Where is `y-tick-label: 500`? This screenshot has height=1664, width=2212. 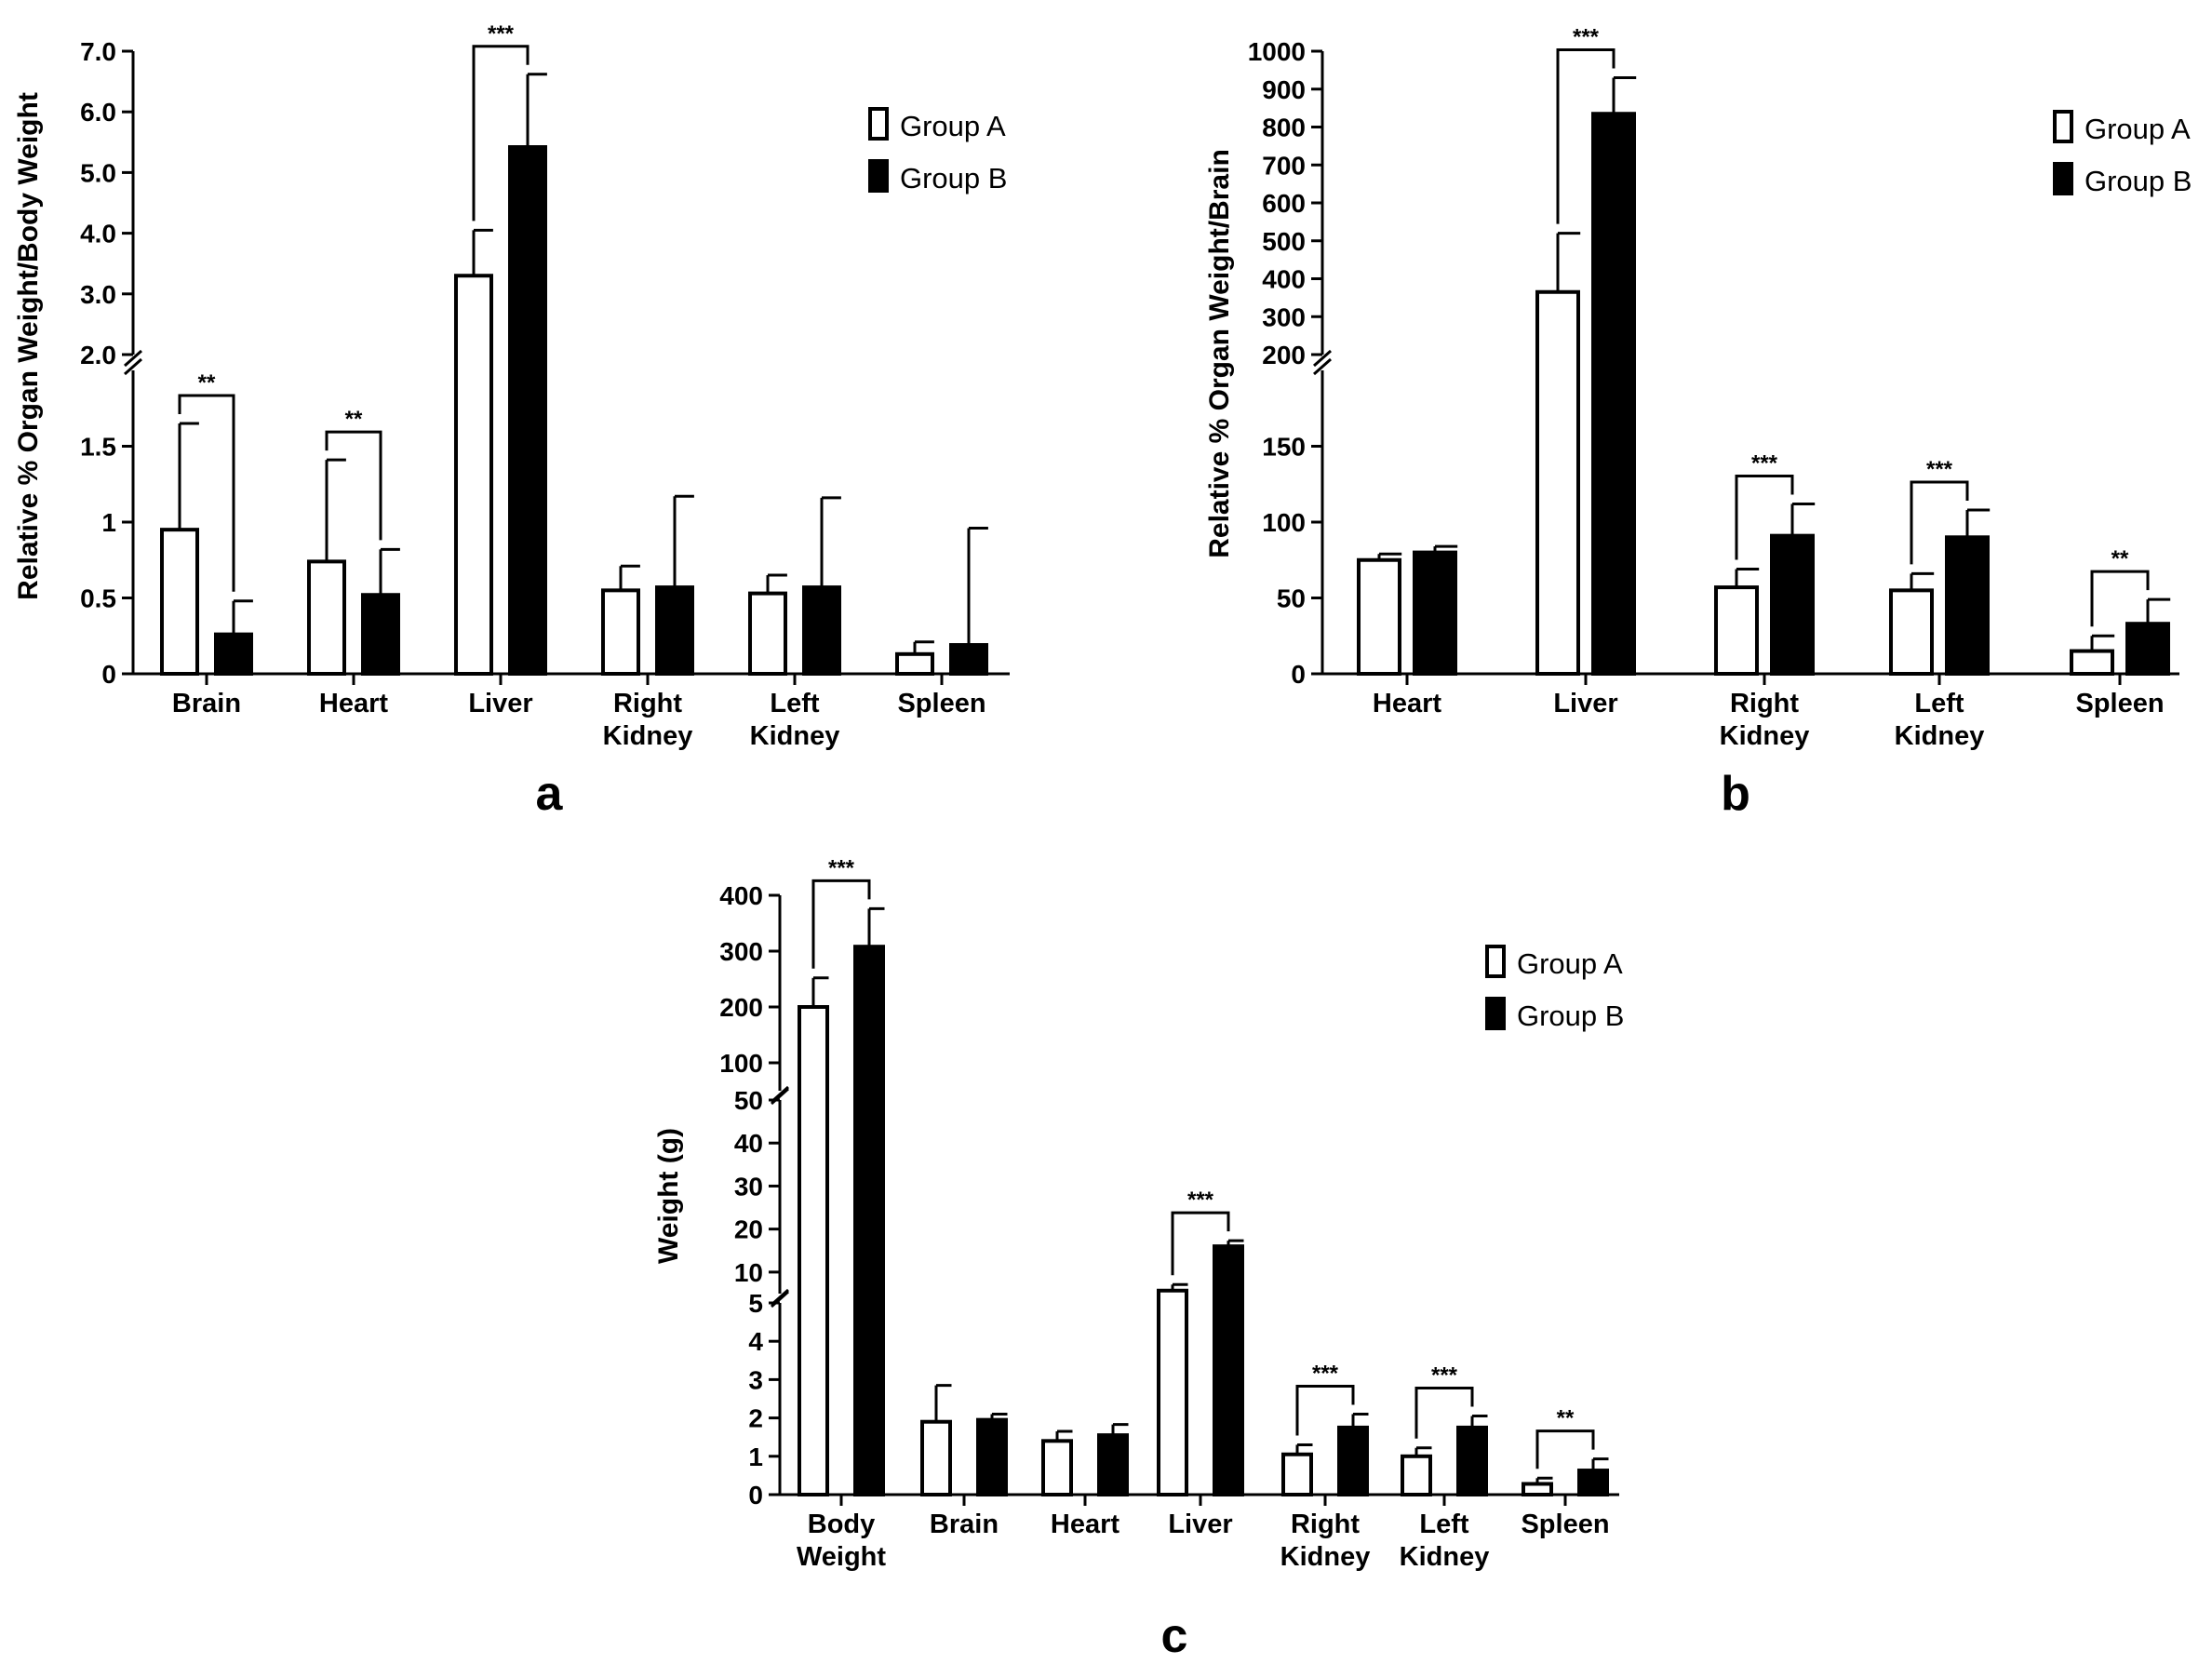 y-tick-label: 500 is located at coordinates (1284, 241).